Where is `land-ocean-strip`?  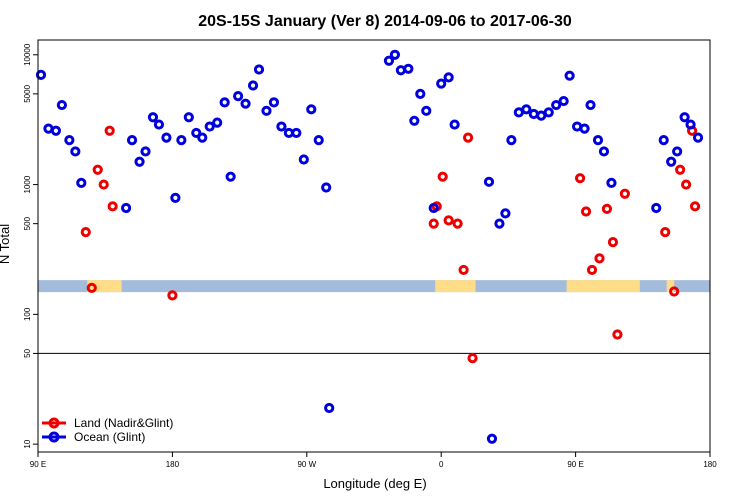 land-ocean-strip is located at coordinates (374, 286).